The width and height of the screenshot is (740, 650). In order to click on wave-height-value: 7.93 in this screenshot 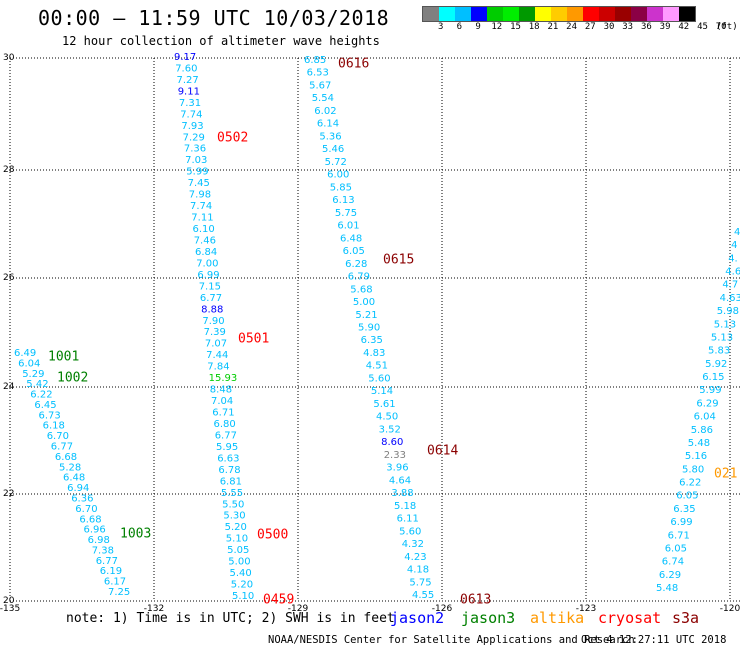, I will do `click(192, 126)`.